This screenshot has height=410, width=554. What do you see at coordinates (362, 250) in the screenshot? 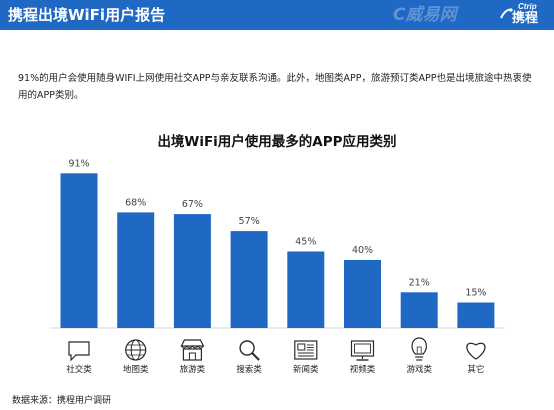
I see `bar-value-label: 40%` at bounding box center [362, 250].